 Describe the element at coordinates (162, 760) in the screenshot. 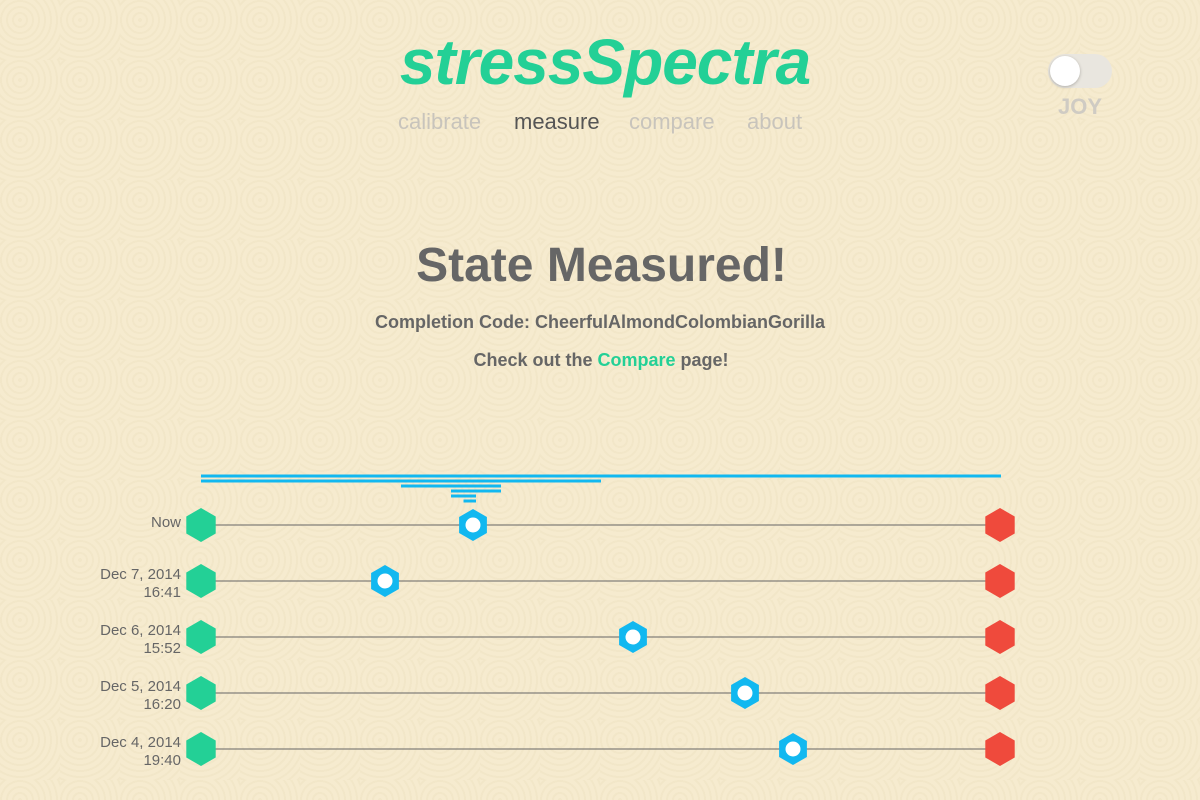

I see `row-time-label: 19:40` at that location.